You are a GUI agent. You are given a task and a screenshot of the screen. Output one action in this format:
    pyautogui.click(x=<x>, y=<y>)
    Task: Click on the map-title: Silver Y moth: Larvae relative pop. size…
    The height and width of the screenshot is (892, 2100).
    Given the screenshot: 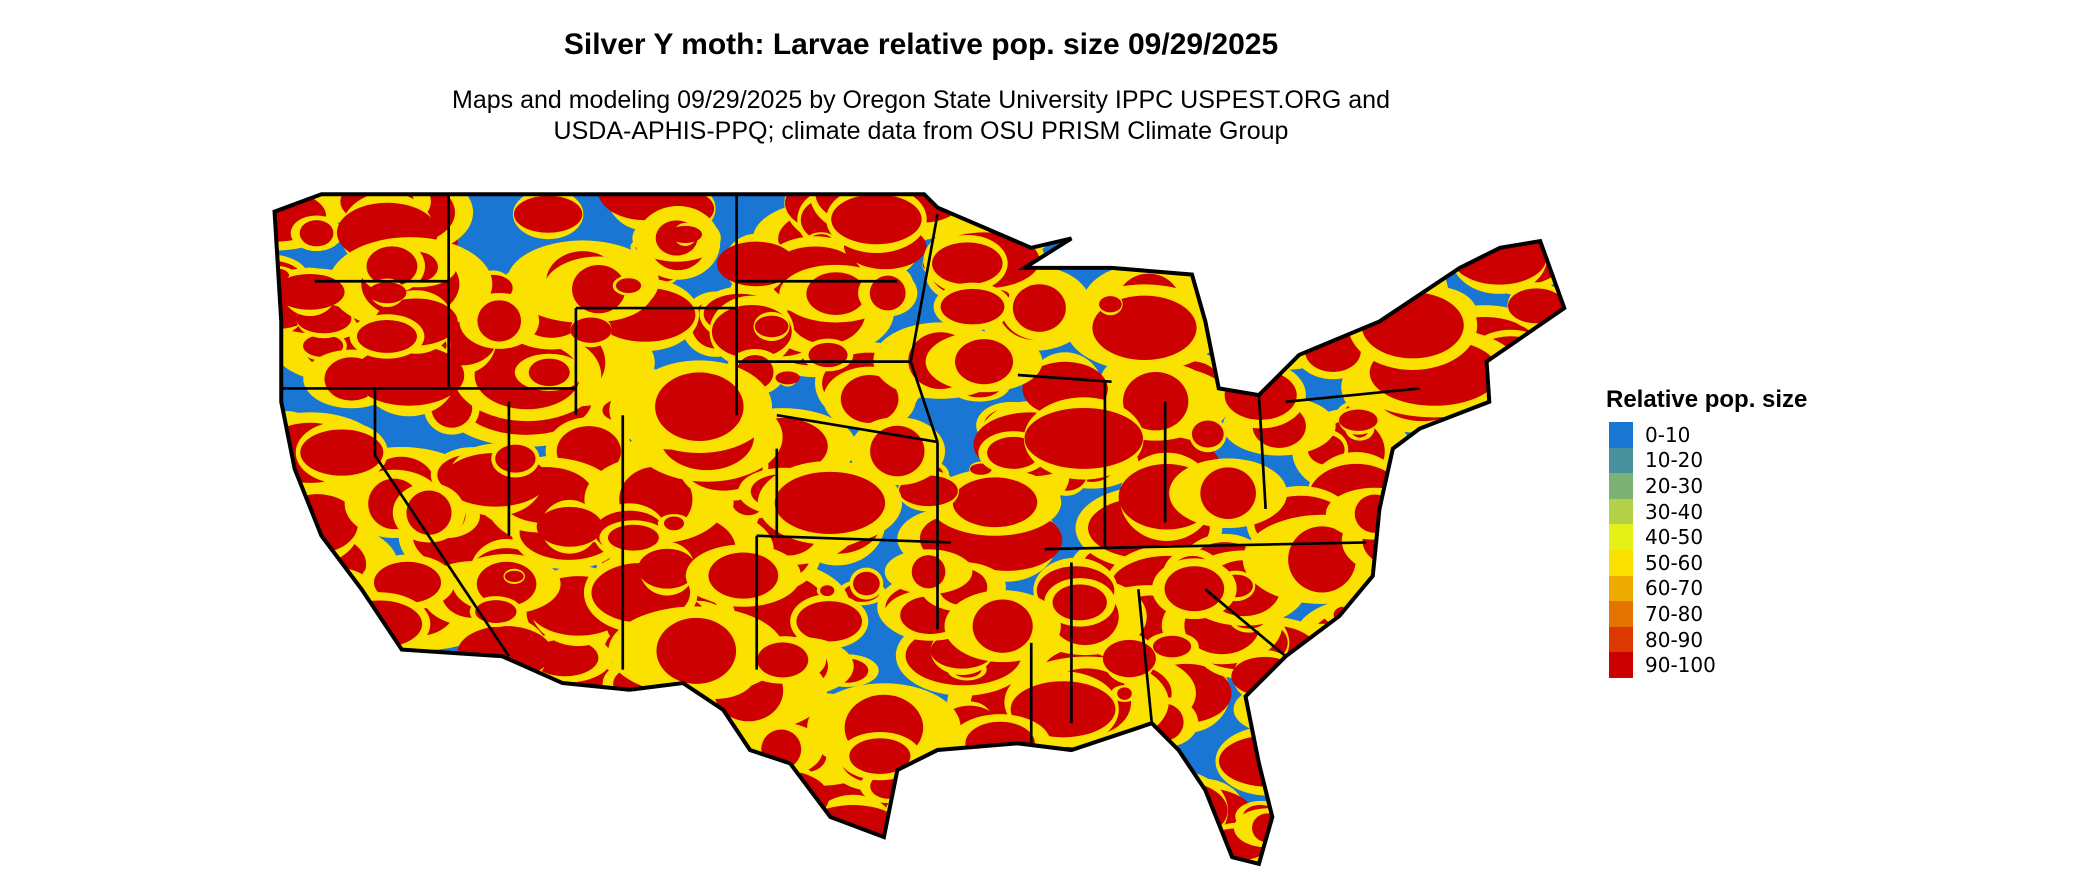 What is the action you would take?
    pyautogui.click(x=921, y=44)
    